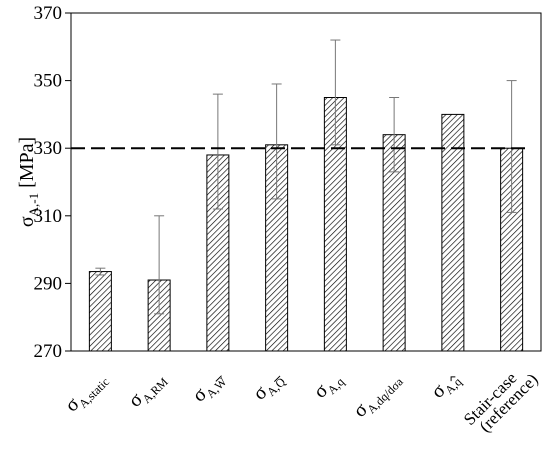  I want to click on svg-text: σA,static, so click(86, 392).